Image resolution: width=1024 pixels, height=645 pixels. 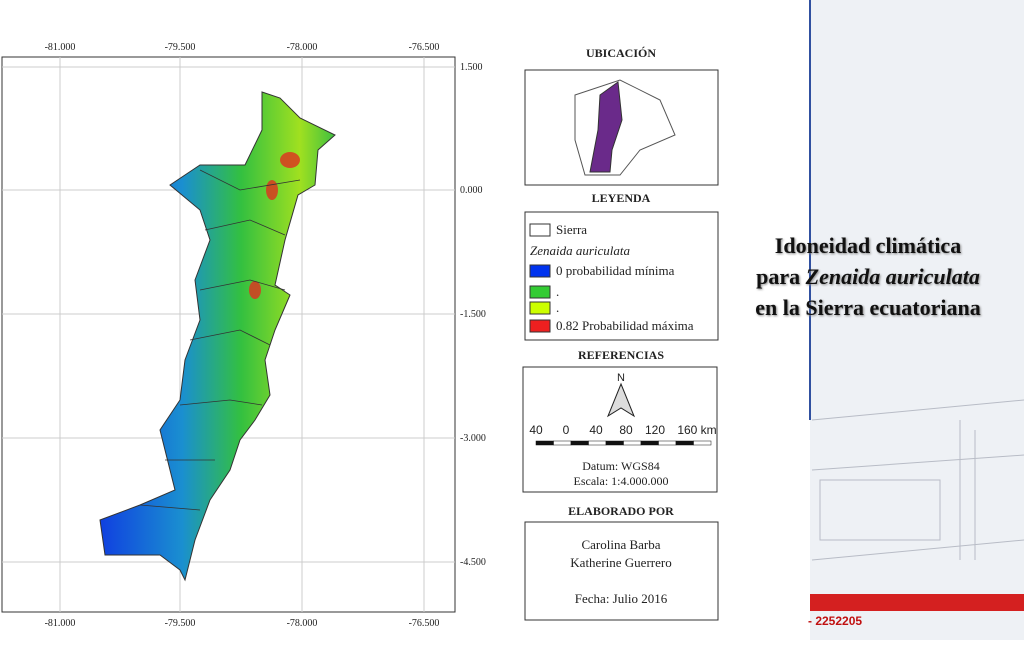 I want to click on lat-label: 1.500, so click(x=471, y=67).